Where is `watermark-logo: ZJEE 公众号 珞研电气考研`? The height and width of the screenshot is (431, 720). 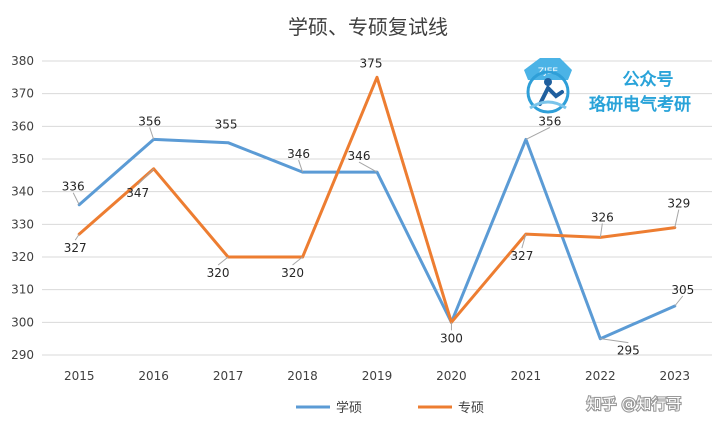
watermark-logo: ZJEE 公众号 珞研电气考研 is located at coordinates (607, 86).